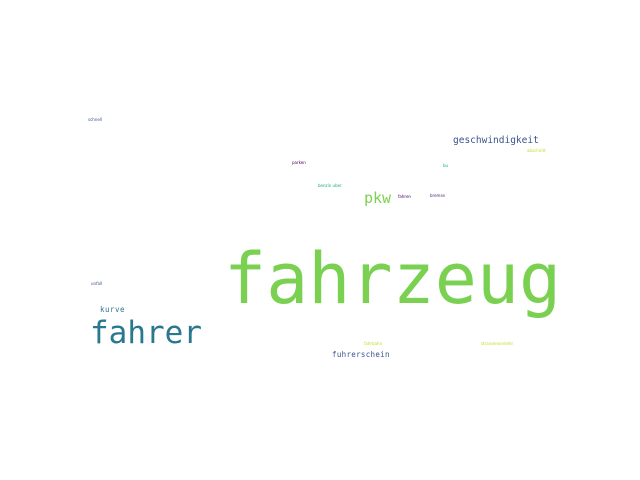 This screenshot has height=480, width=640. Describe the element at coordinates (299, 162) in the screenshot. I see `word-parken: parken` at that location.